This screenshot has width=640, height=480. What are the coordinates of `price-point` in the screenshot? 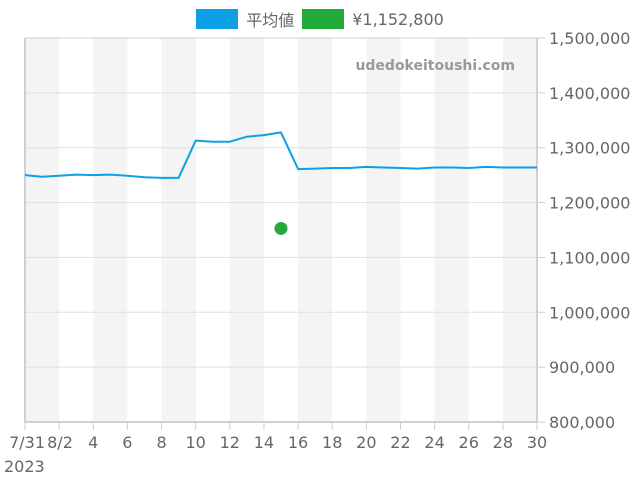 It's located at (281, 228).